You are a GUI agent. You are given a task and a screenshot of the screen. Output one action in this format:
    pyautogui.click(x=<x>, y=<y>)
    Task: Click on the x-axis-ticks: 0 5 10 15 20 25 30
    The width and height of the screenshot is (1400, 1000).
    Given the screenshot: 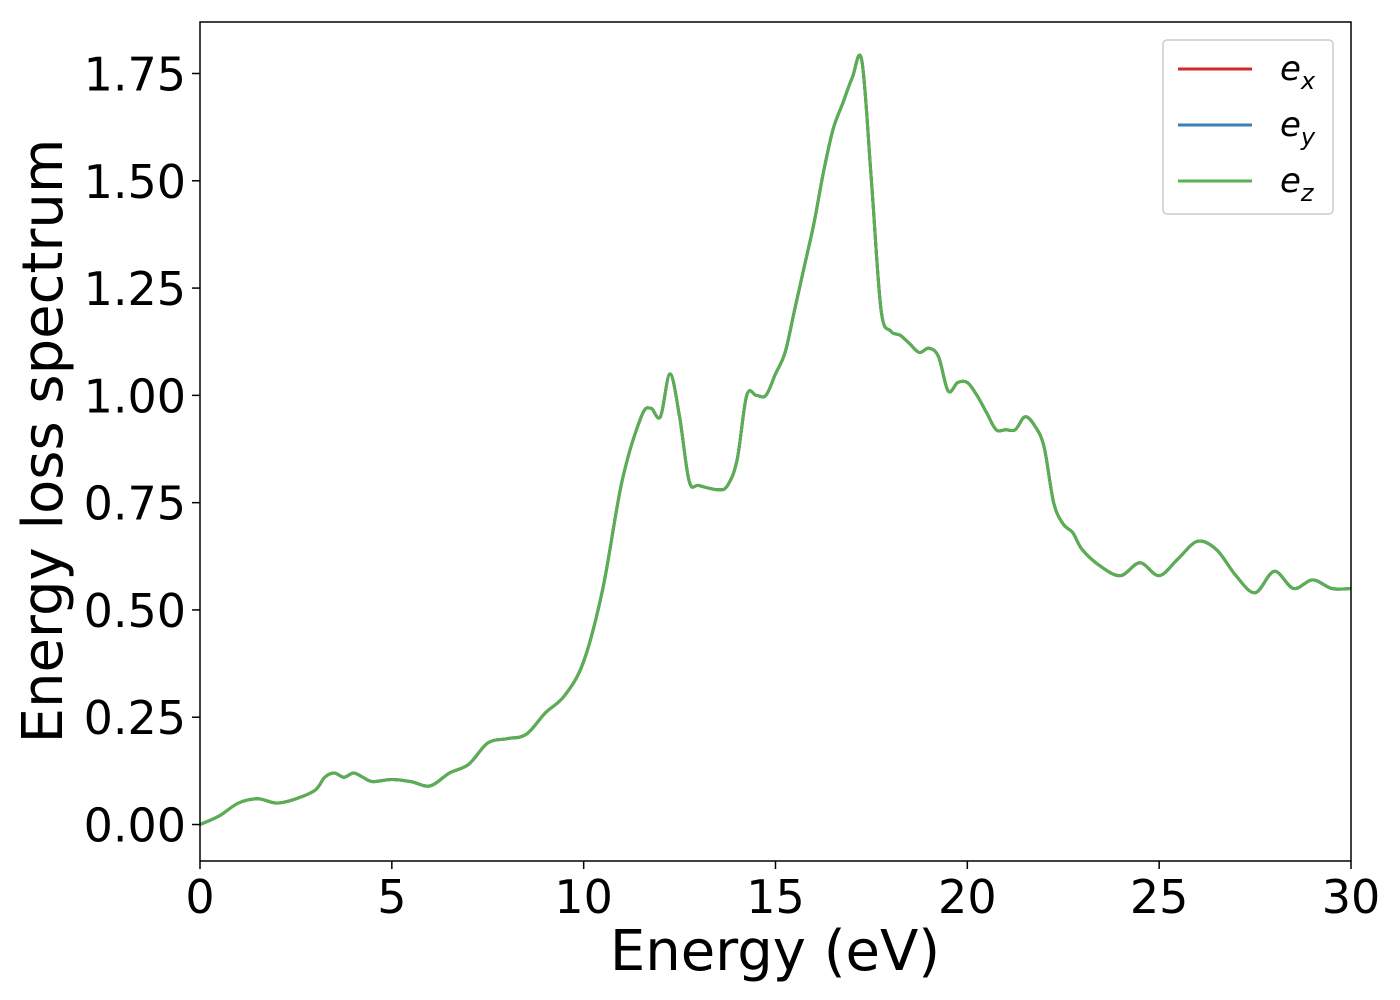 What is the action you would take?
    pyautogui.click(x=782, y=892)
    